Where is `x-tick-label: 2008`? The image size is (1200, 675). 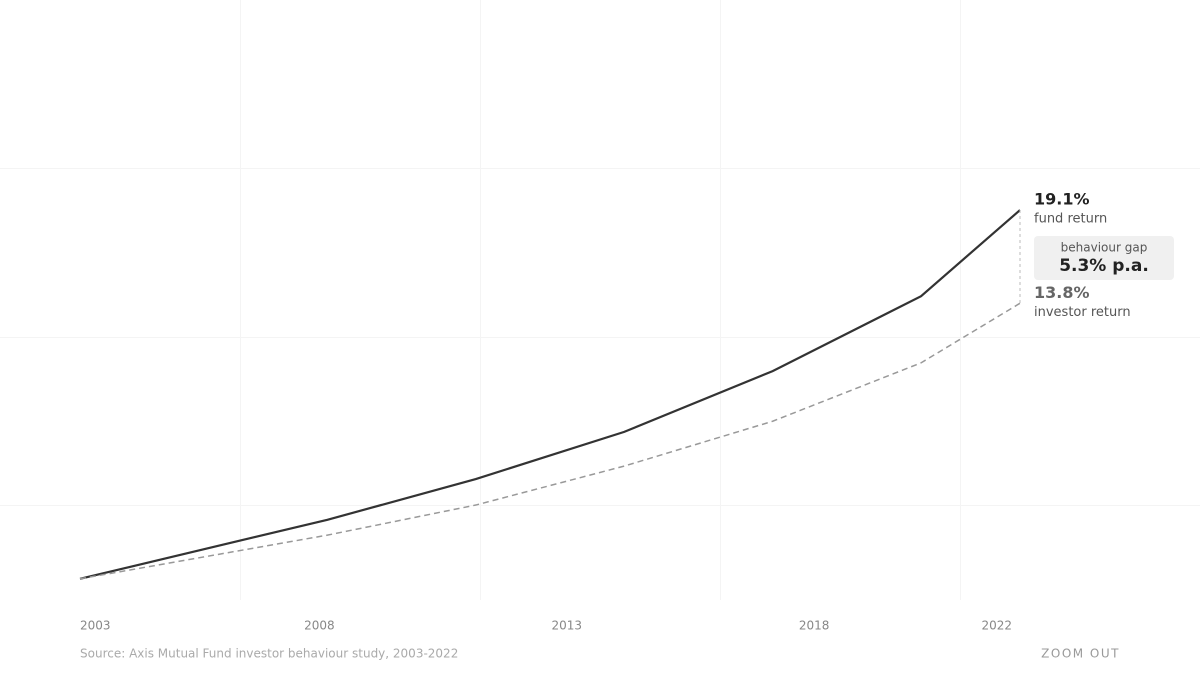 x-tick-label: 2008 is located at coordinates (319, 626).